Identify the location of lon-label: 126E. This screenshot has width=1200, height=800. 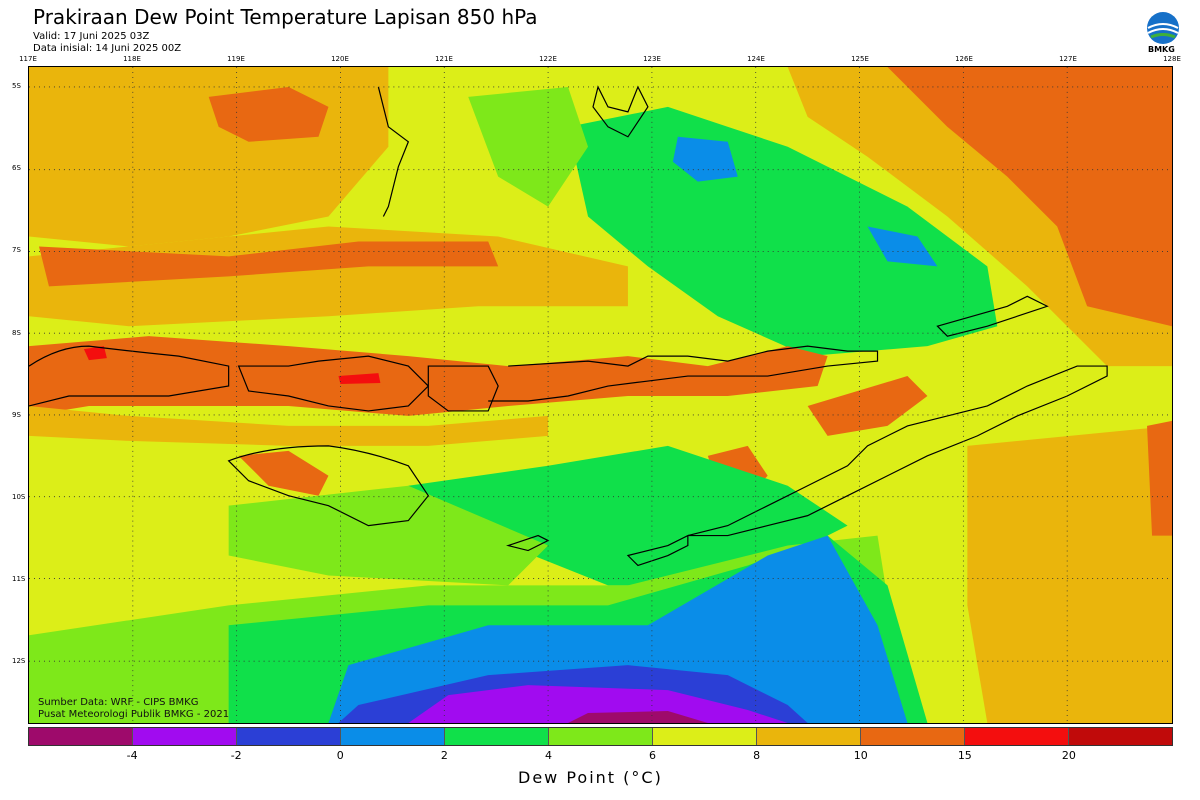
(964, 59).